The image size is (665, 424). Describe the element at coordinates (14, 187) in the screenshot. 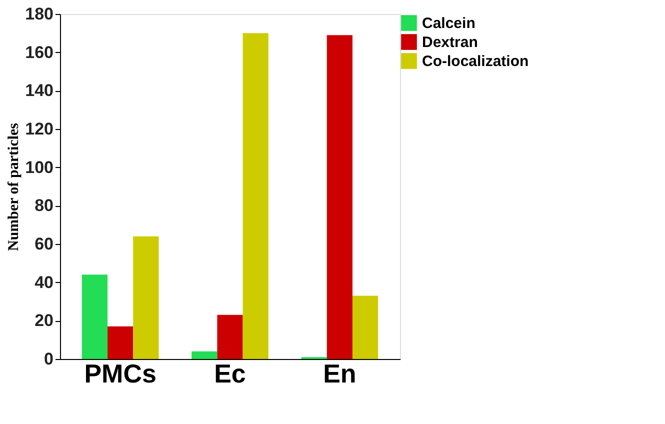

I see `y-axis-title: Number of particles` at that location.